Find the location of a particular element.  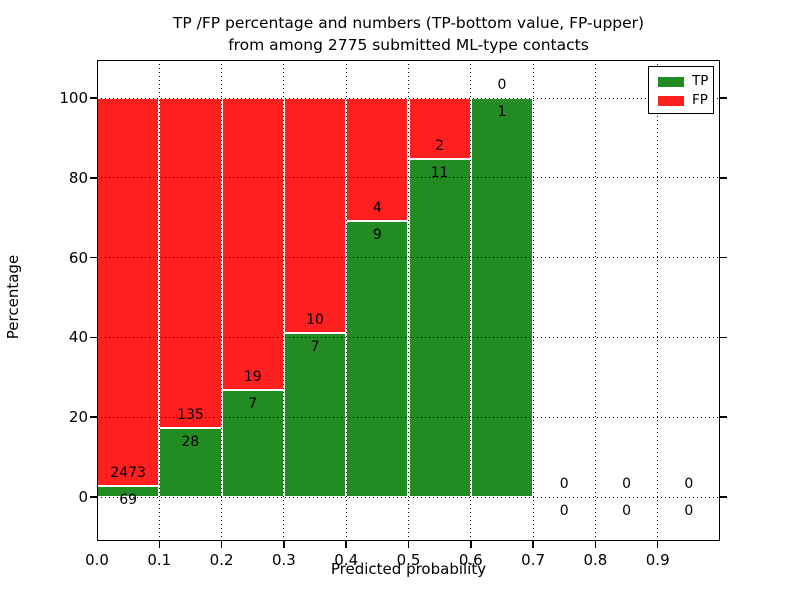

legend-item-fp: FP is located at coordinates (685, 100).